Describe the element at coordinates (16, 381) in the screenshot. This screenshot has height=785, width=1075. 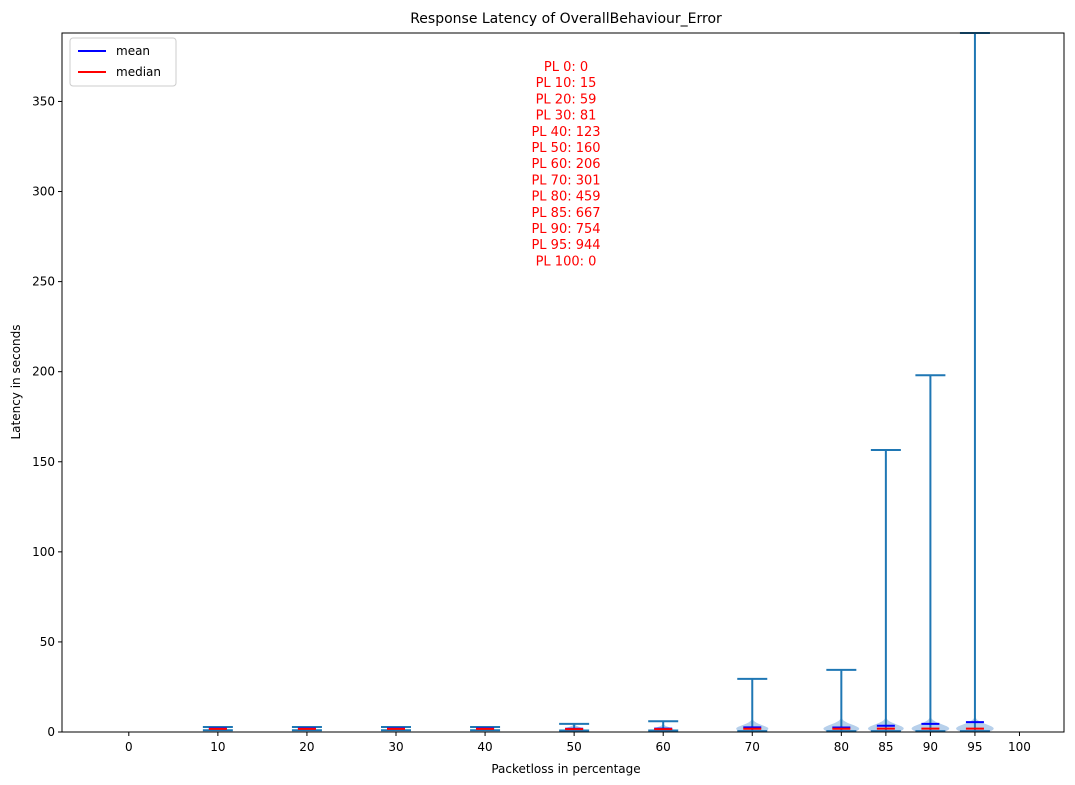
I see `y-axis-label: Latency in seconds` at that location.